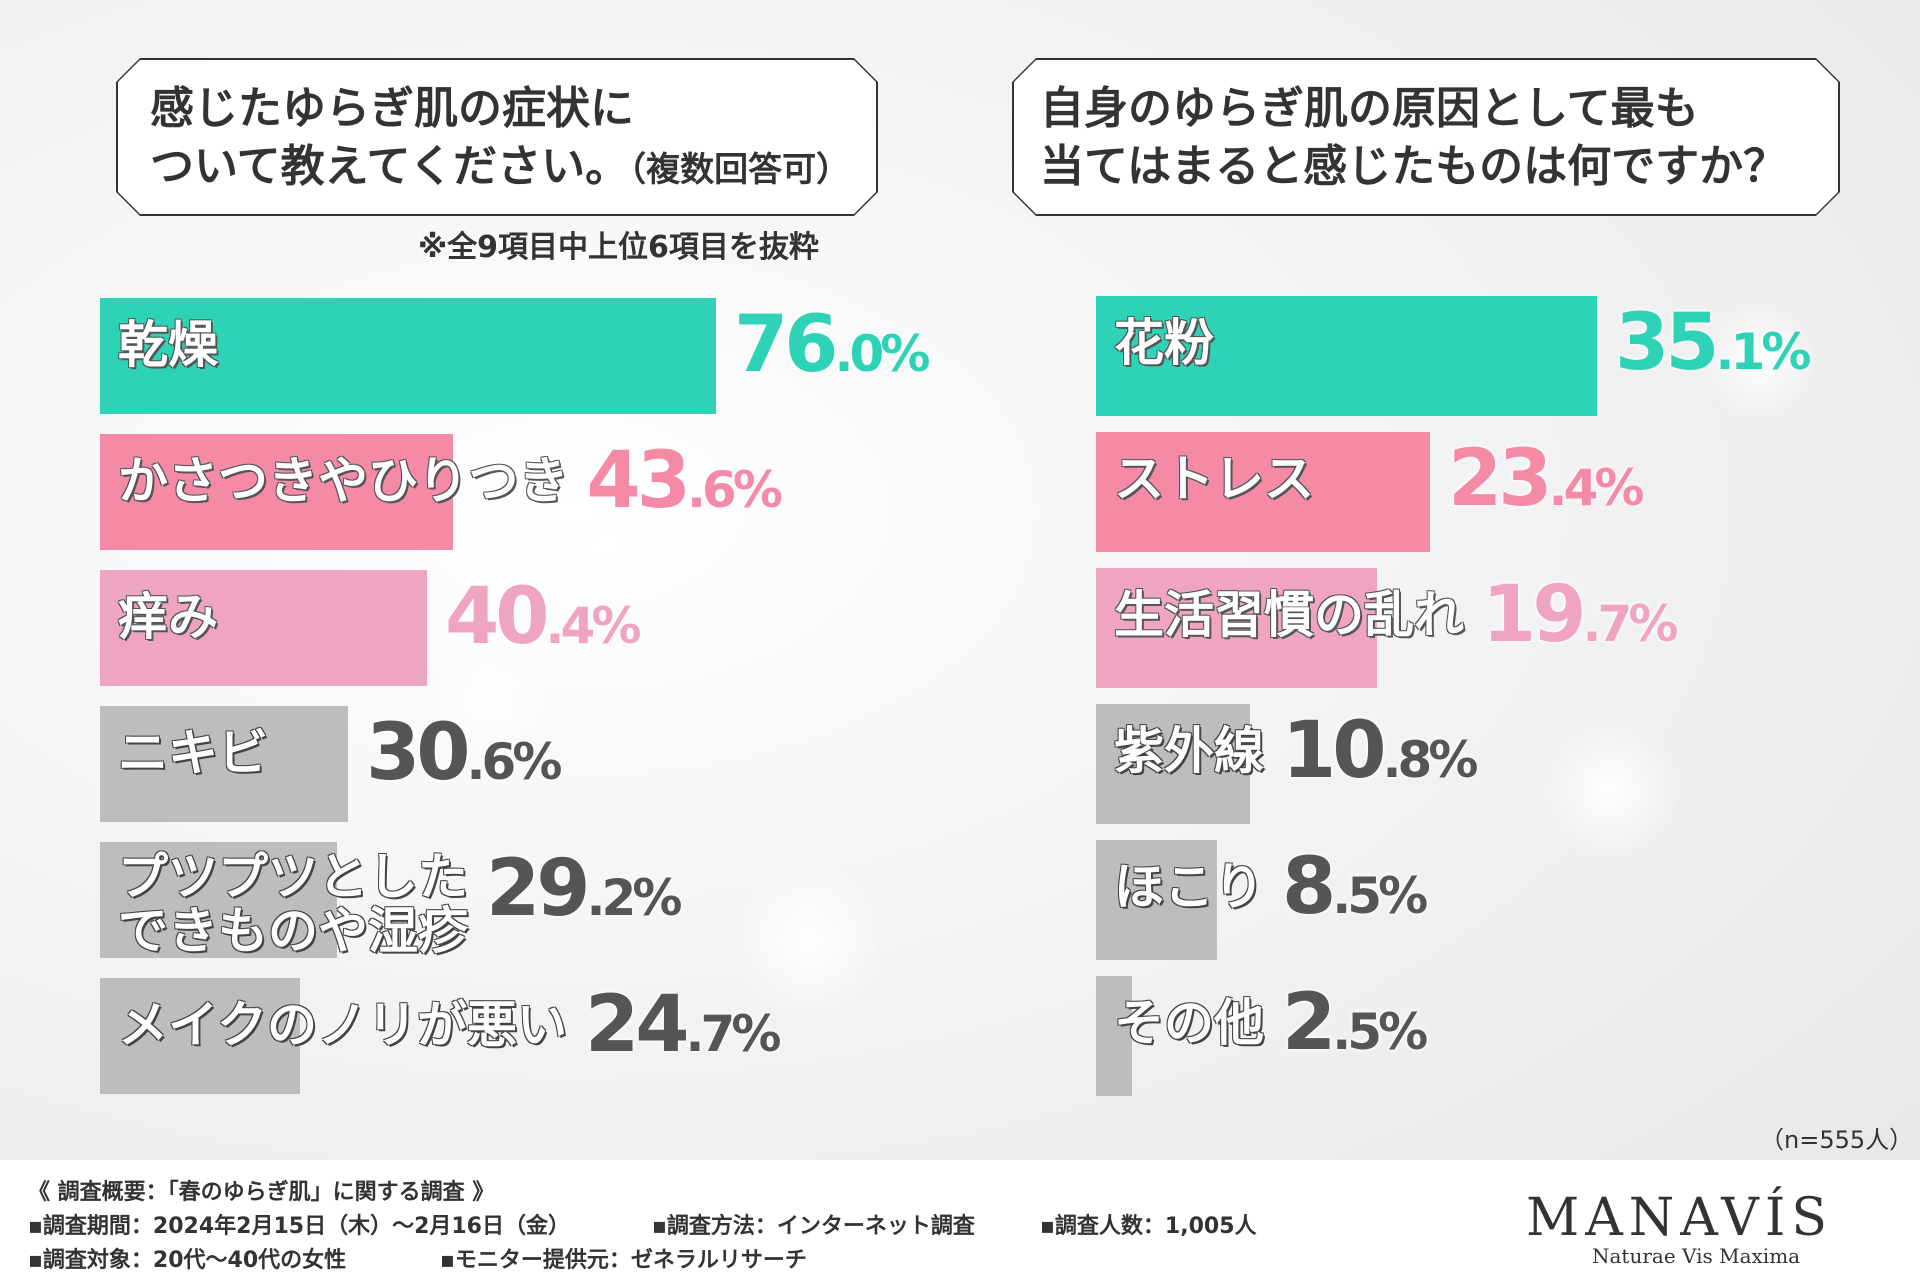 The height and width of the screenshot is (1280, 1920). Describe the element at coordinates (740, 170) in the screenshot. I see `left-question-suffix: （複数回答可）` at that location.